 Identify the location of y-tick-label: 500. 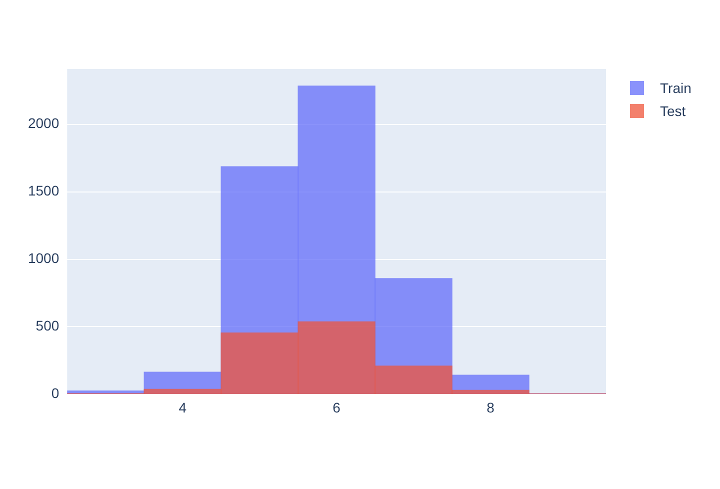
(48, 326).